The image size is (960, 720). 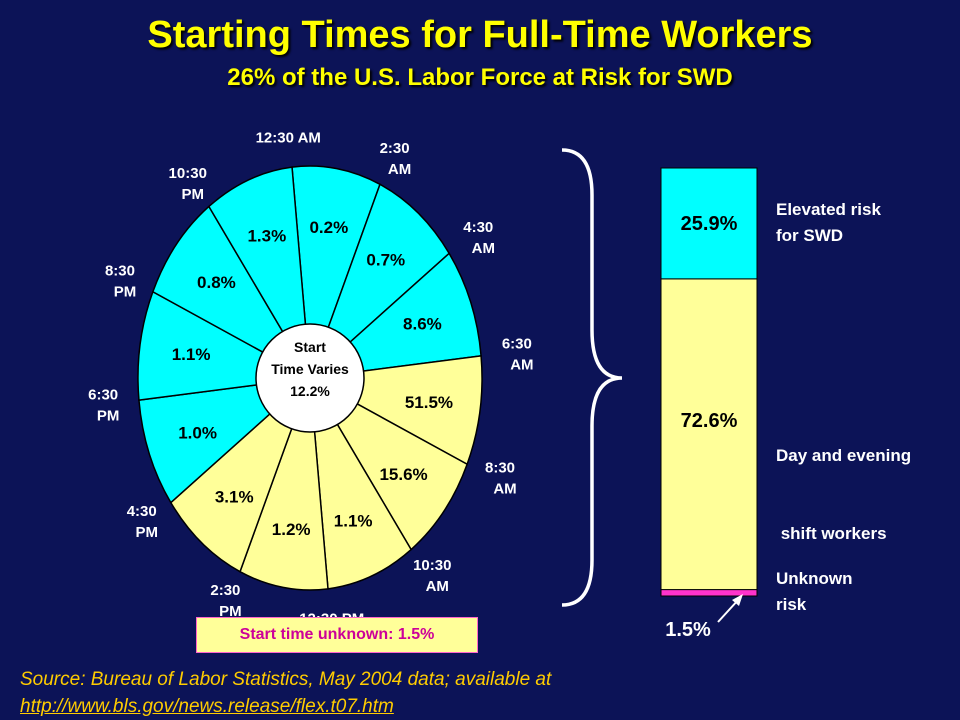 I want to click on pie-slice-label: 15.6%, so click(x=403, y=474).